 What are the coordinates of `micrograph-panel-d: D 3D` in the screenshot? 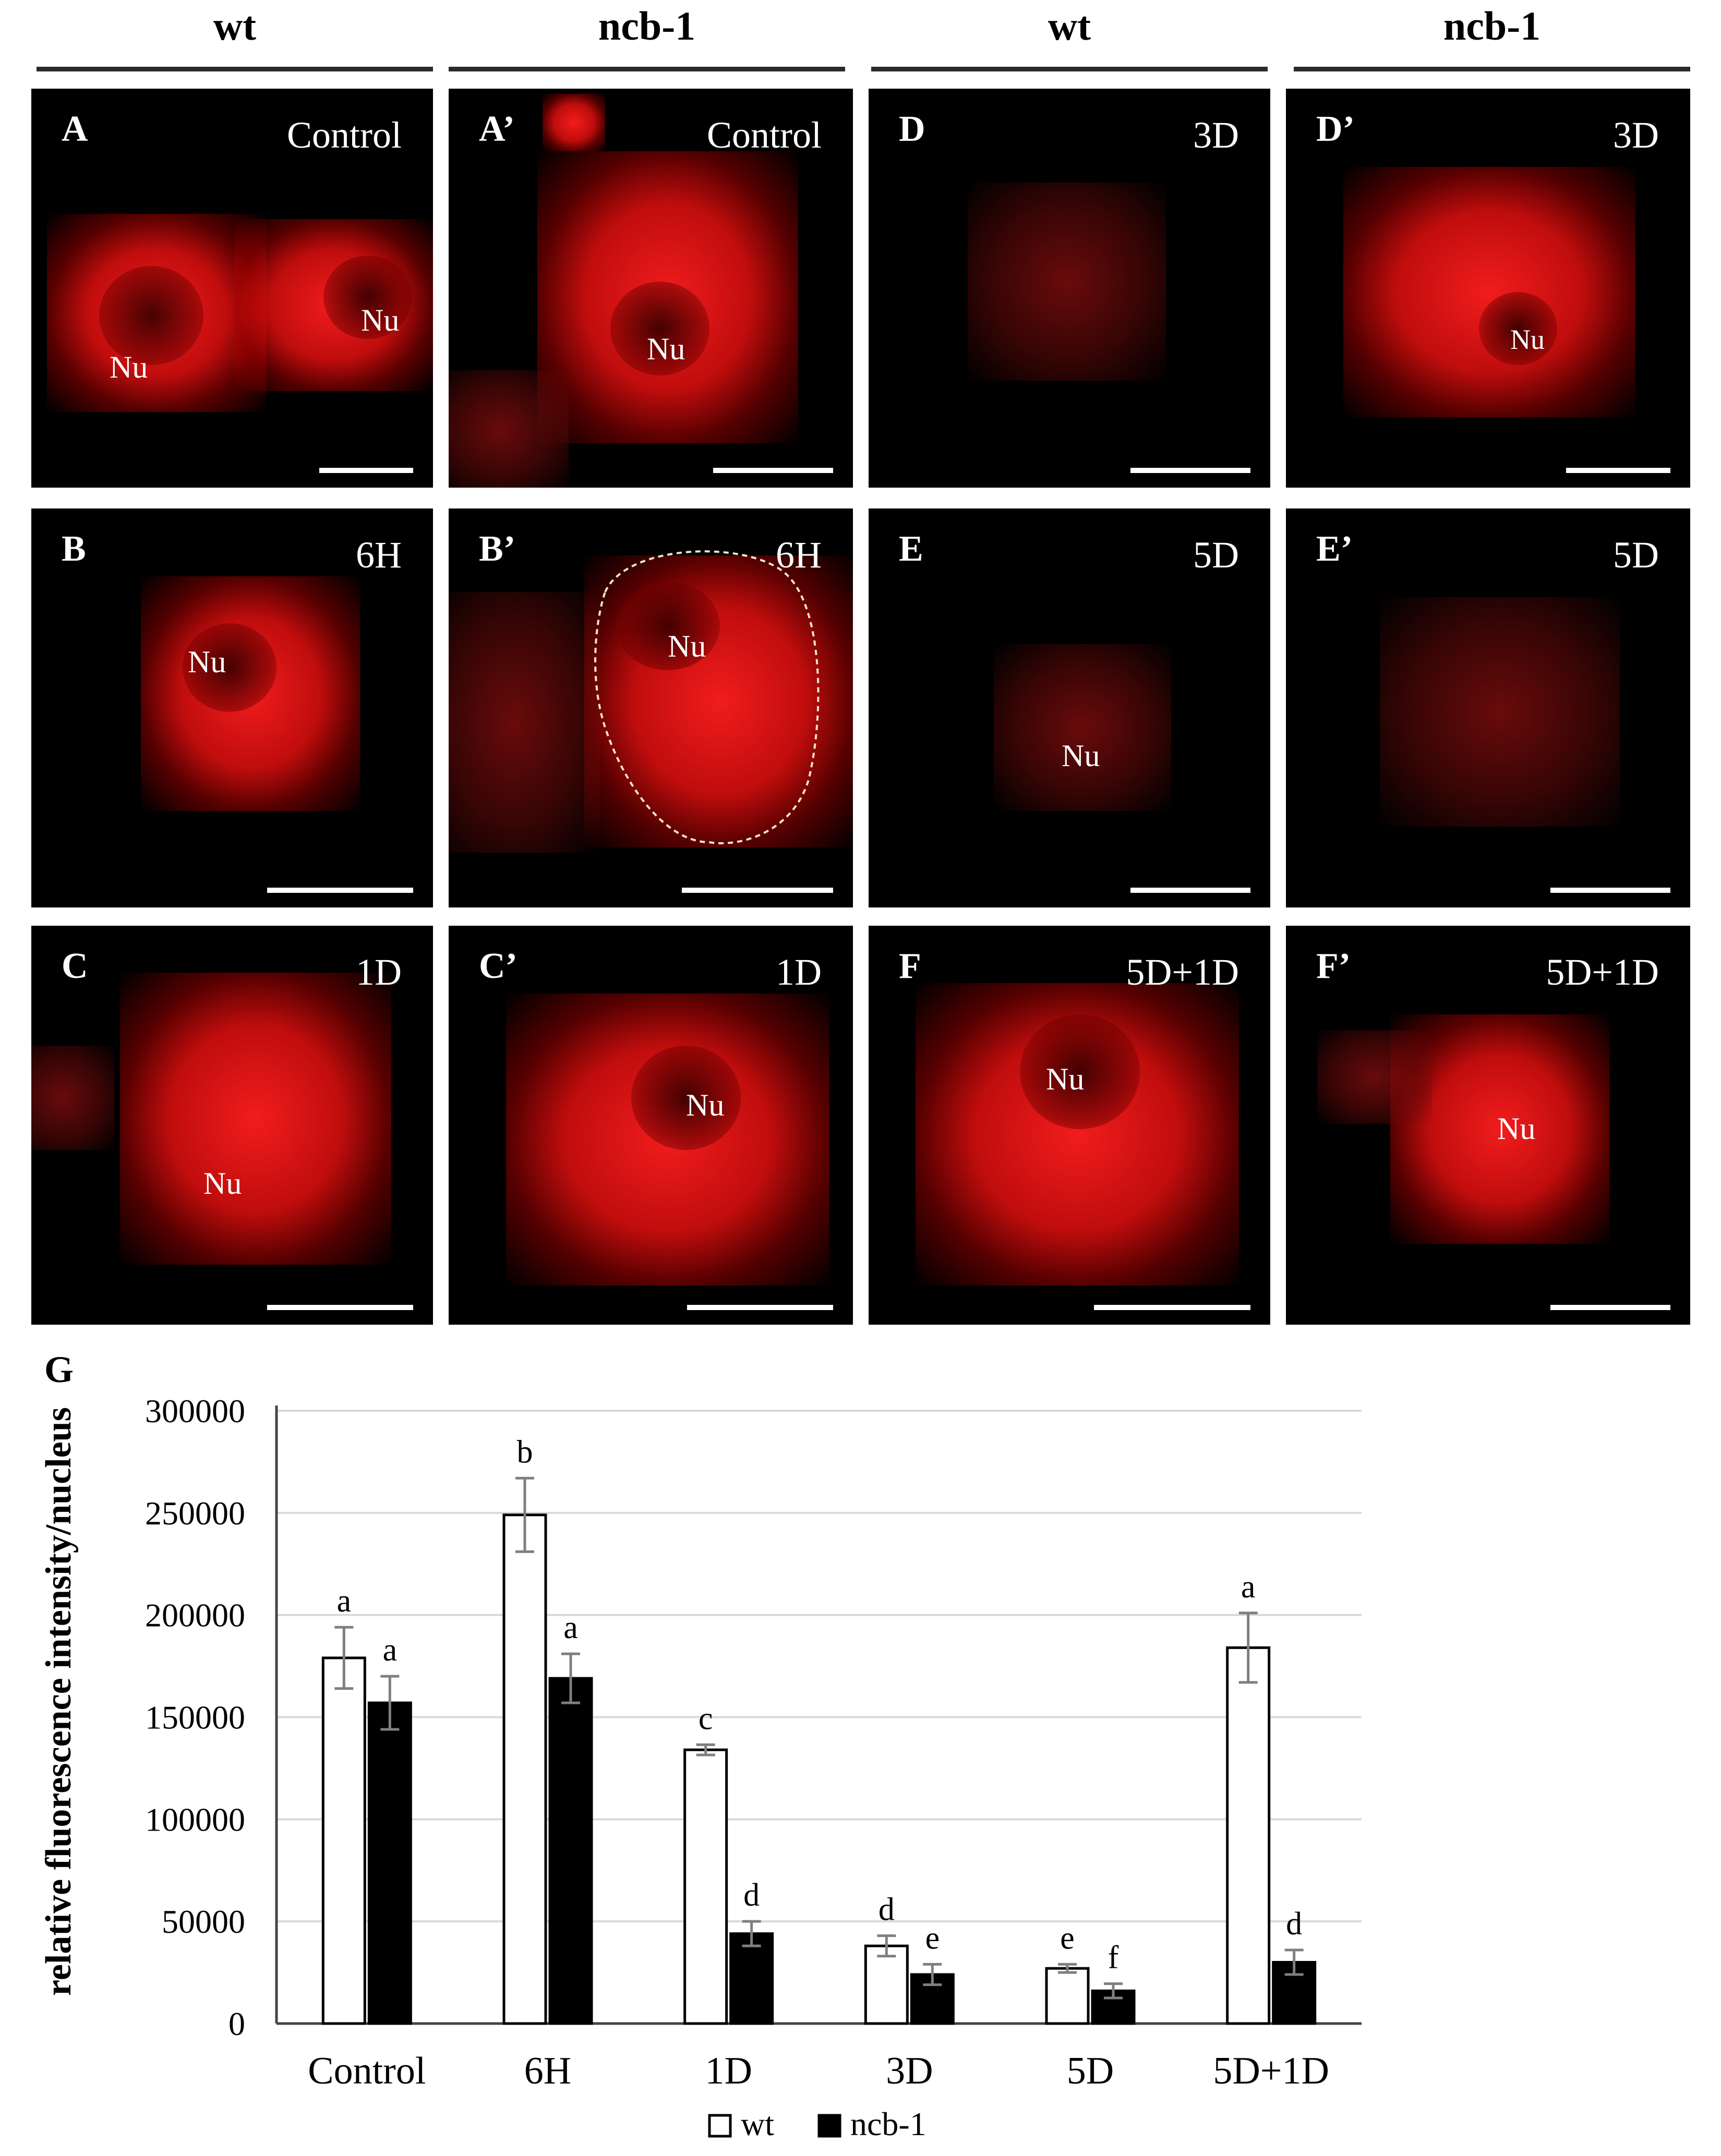 It's located at (1069, 288).